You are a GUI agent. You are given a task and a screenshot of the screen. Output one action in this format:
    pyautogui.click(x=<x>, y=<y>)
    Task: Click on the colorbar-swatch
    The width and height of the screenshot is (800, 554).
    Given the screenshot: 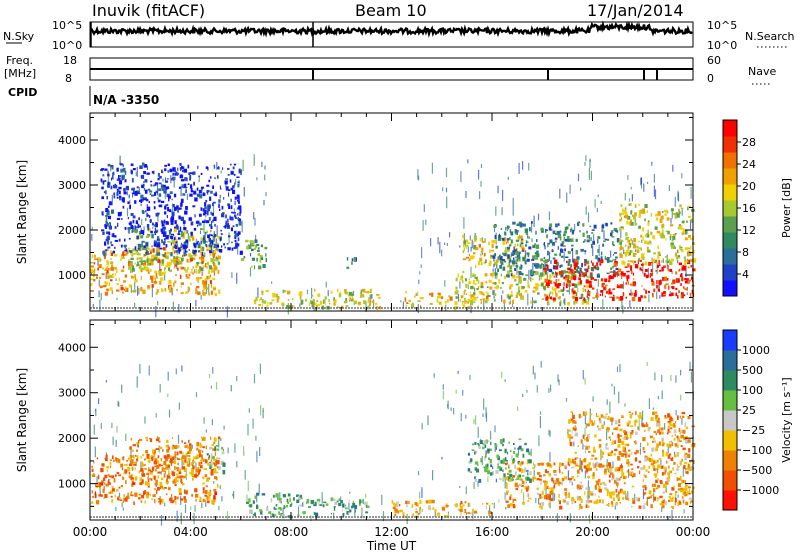 What is the action you would take?
    pyautogui.click(x=730, y=440)
    